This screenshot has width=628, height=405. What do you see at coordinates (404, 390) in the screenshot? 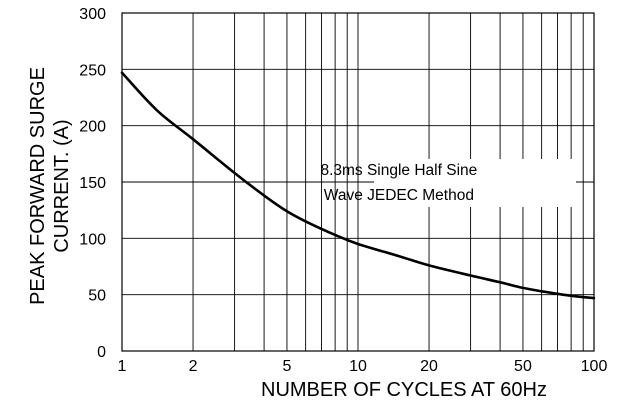
I see `x-axis-title: NUMBER OF CYCLES AT 60Hz` at bounding box center [404, 390].